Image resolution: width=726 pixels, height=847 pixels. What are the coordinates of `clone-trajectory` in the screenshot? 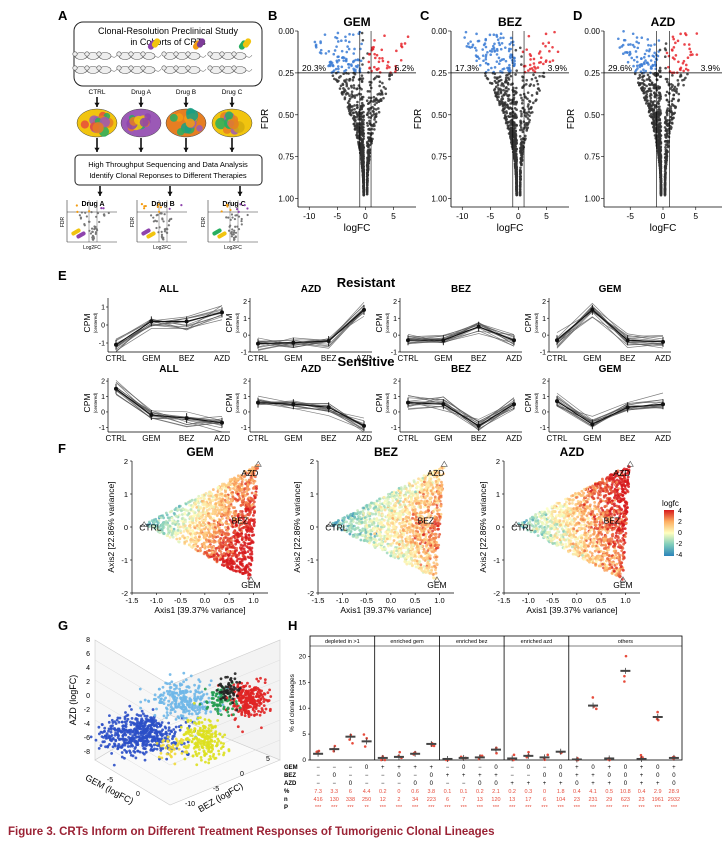 It's located at (311, 413).